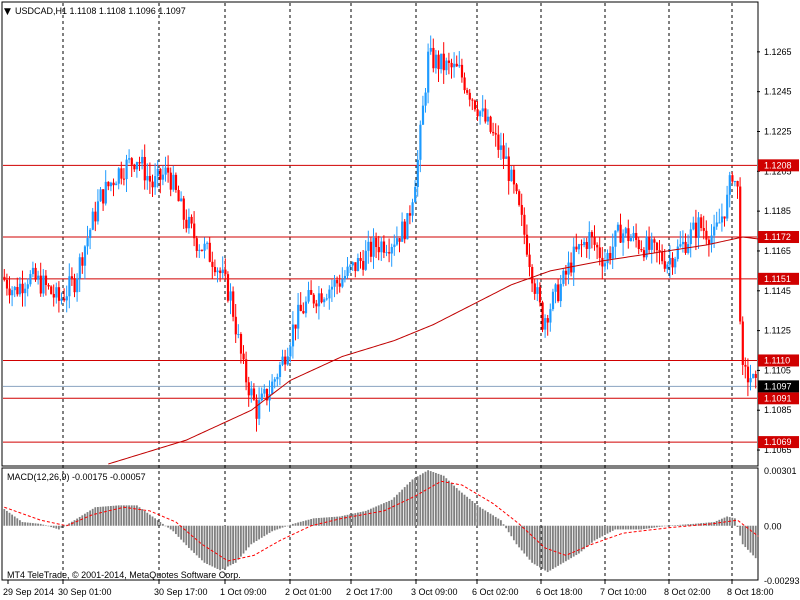 The width and height of the screenshot is (800, 600). I want to click on price-axis-label: 1.1085, so click(778, 410).